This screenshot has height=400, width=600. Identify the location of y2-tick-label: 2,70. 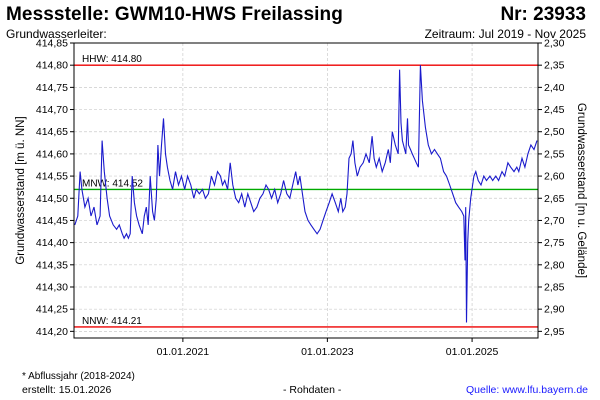
(554, 221).